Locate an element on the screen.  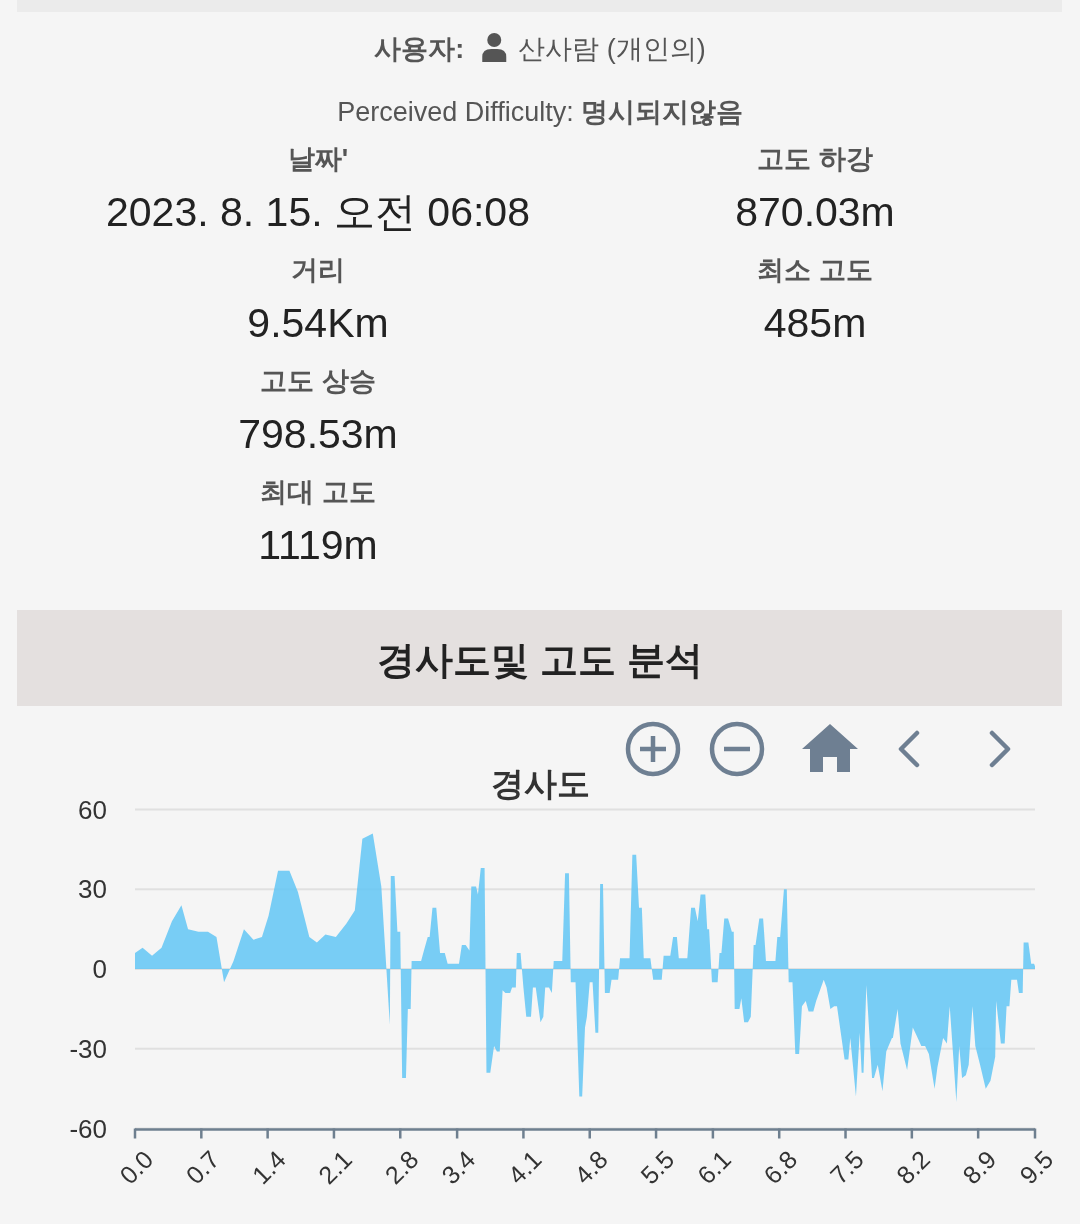
text: 고도 하강 is located at coordinates (815, 159).